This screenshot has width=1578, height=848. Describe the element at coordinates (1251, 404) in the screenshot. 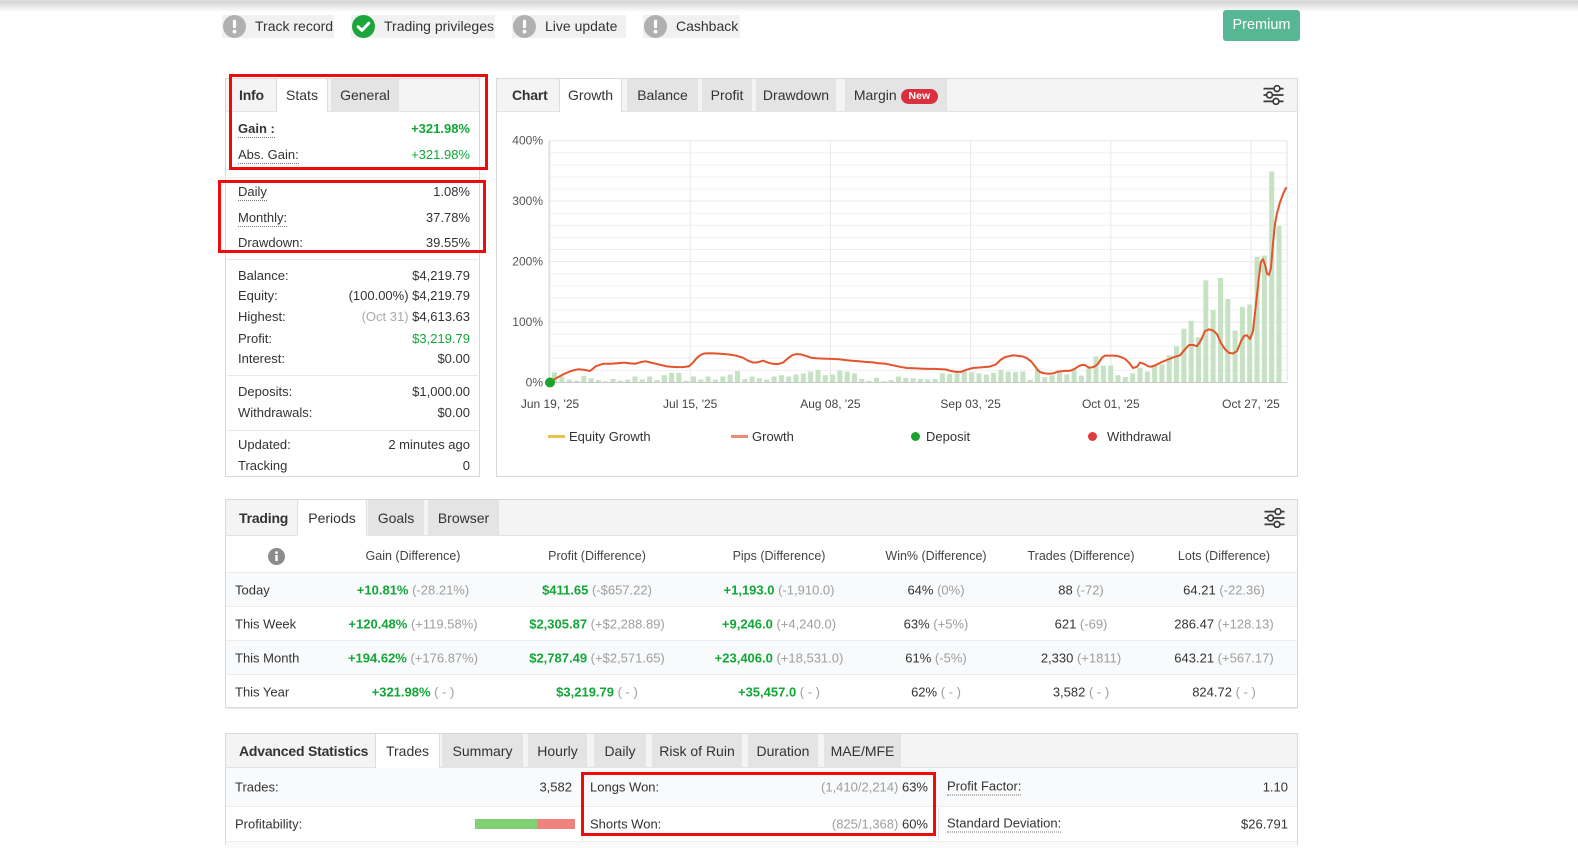

I see `svg-text: Oct 27, '25` at that location.